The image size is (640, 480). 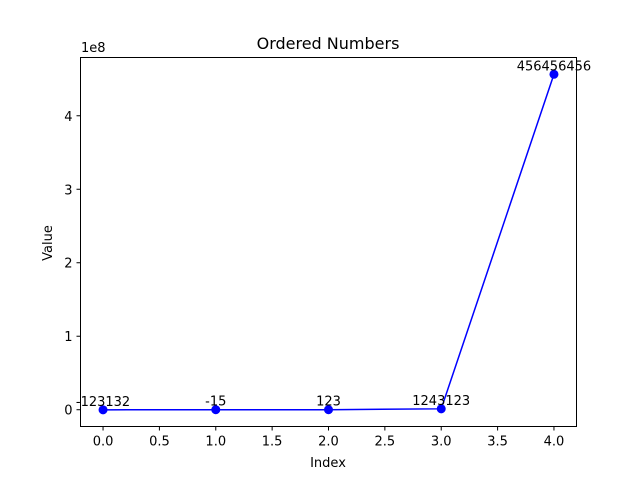 I want to click on x-tick-label: 2.0, so click(x=328, y=442).